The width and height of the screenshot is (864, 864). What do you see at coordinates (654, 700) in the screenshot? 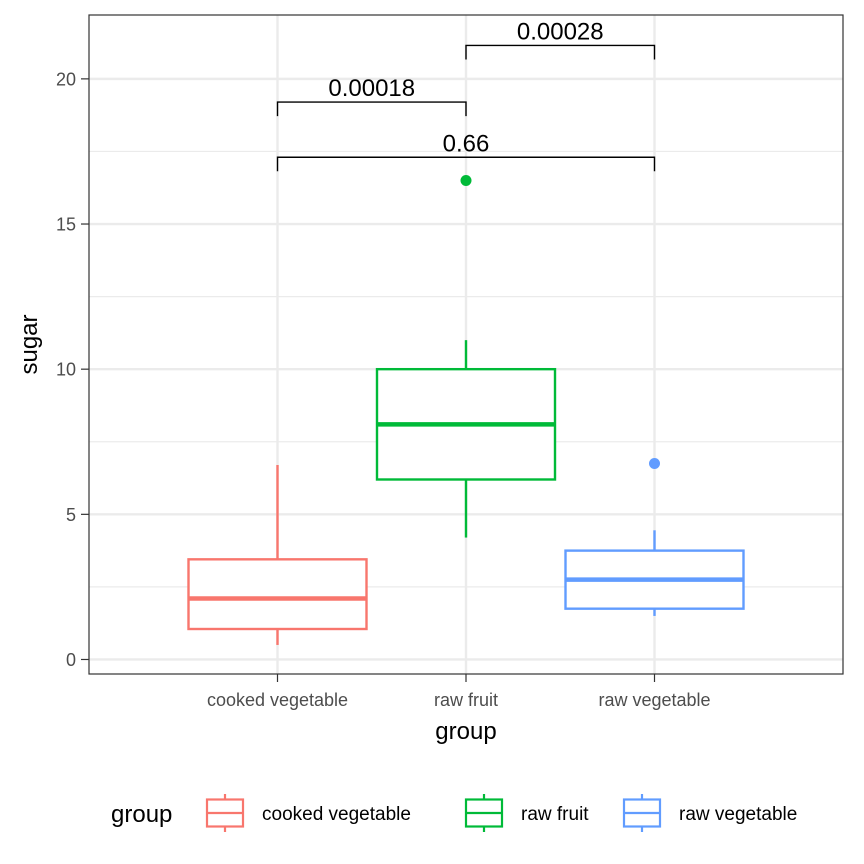
I see `x-tick-label-raw-vegetable: raw vegetable` at bounding box center [654, 700].